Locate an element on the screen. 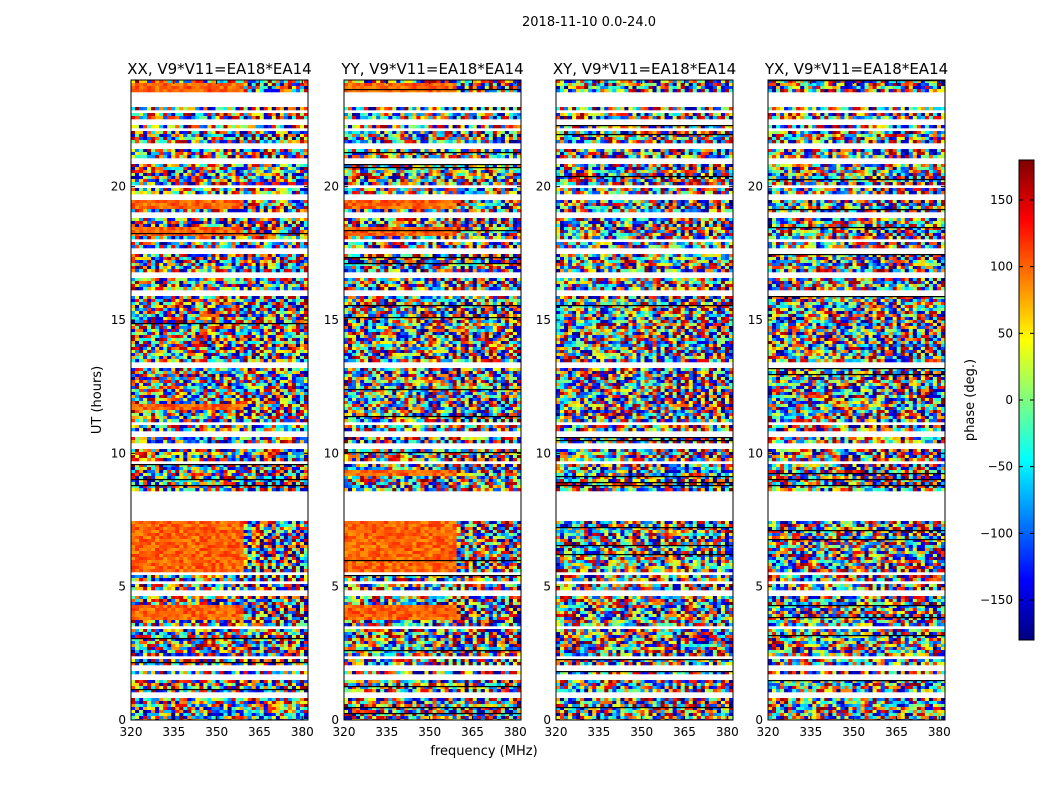 This screenshot has height=800, width=1050. colorbar-tick-label: 100 is located at coordinates (1001, 267).